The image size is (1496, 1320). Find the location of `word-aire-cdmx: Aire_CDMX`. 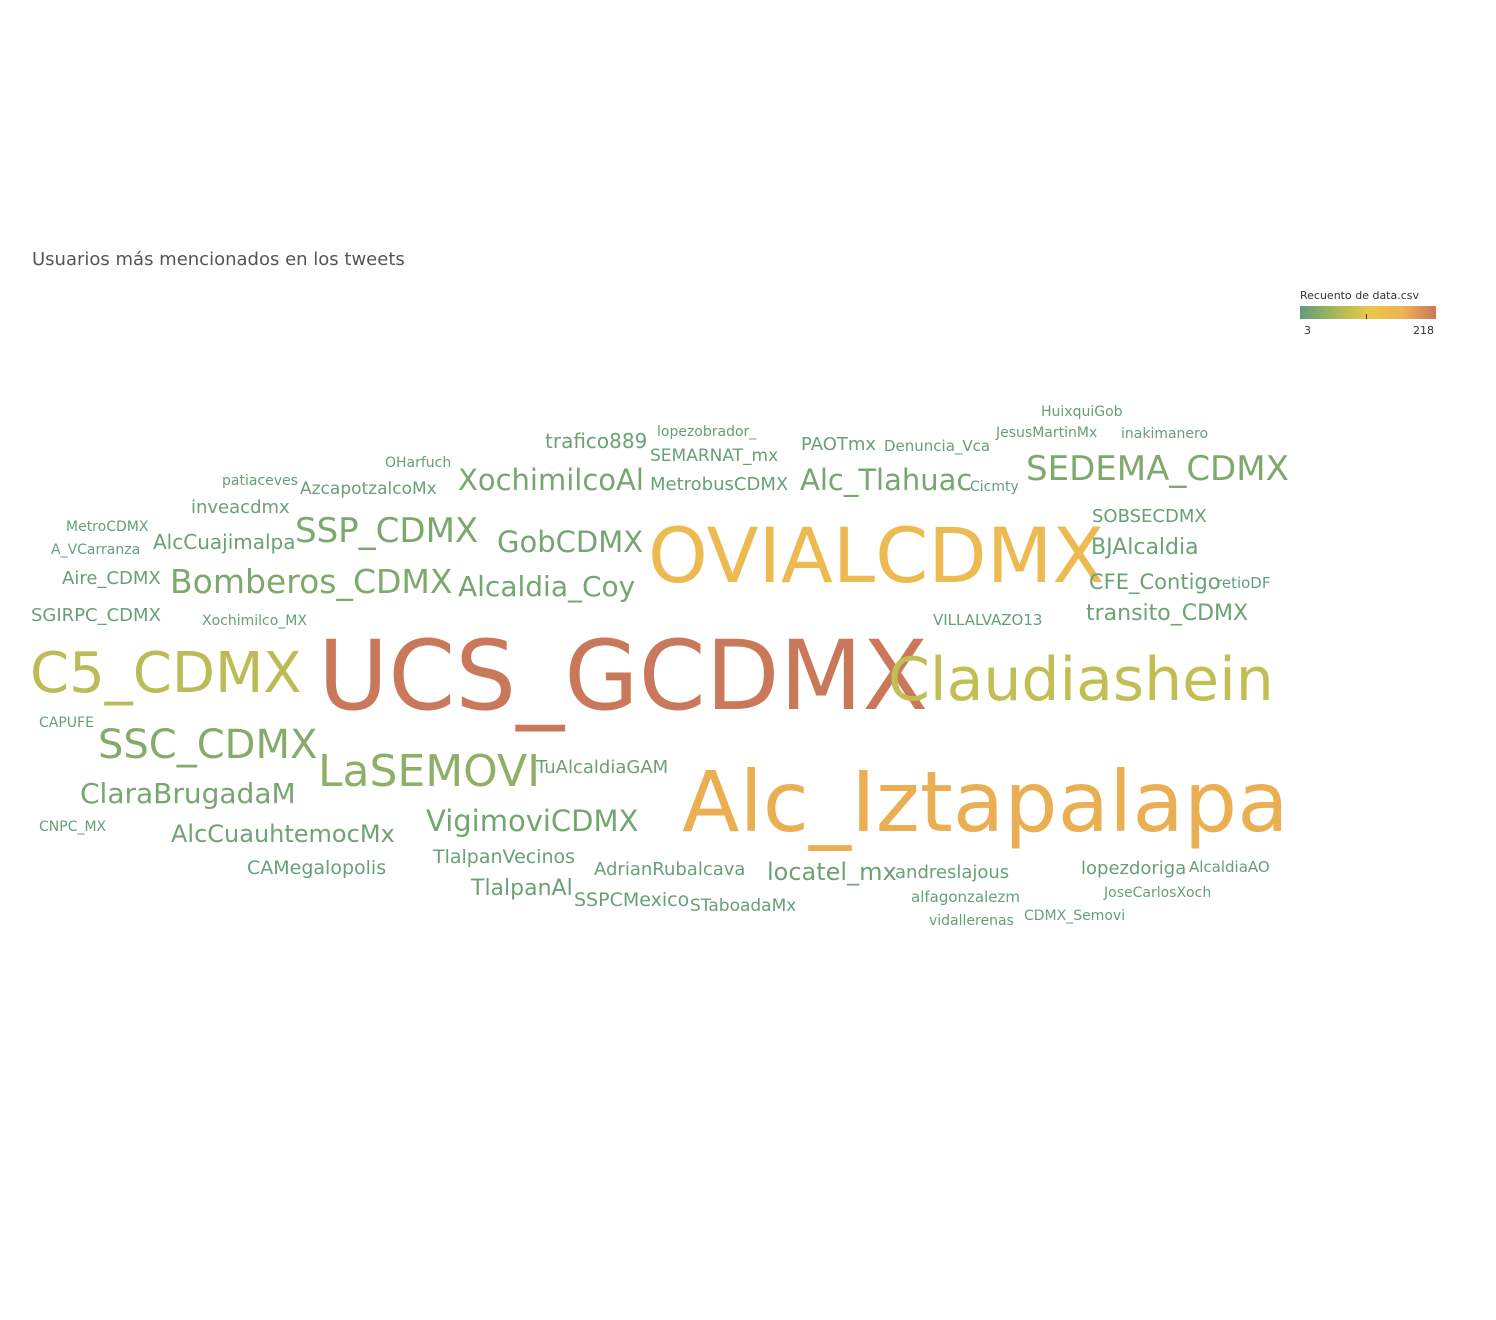

word-aire-cdmx: Aire_CDMX is located at coordinates (111, 578).